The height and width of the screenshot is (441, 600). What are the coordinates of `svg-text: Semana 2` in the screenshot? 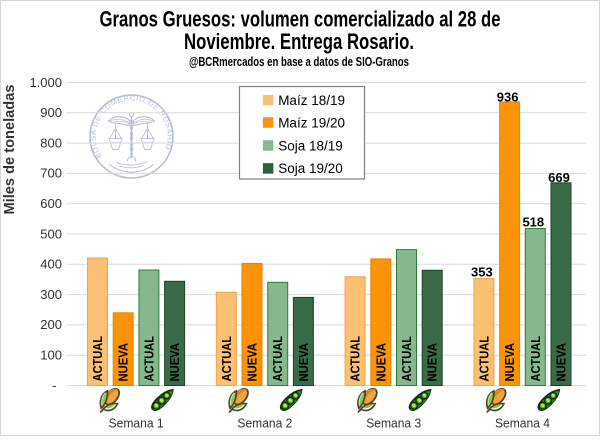 It's located at (264, 423).